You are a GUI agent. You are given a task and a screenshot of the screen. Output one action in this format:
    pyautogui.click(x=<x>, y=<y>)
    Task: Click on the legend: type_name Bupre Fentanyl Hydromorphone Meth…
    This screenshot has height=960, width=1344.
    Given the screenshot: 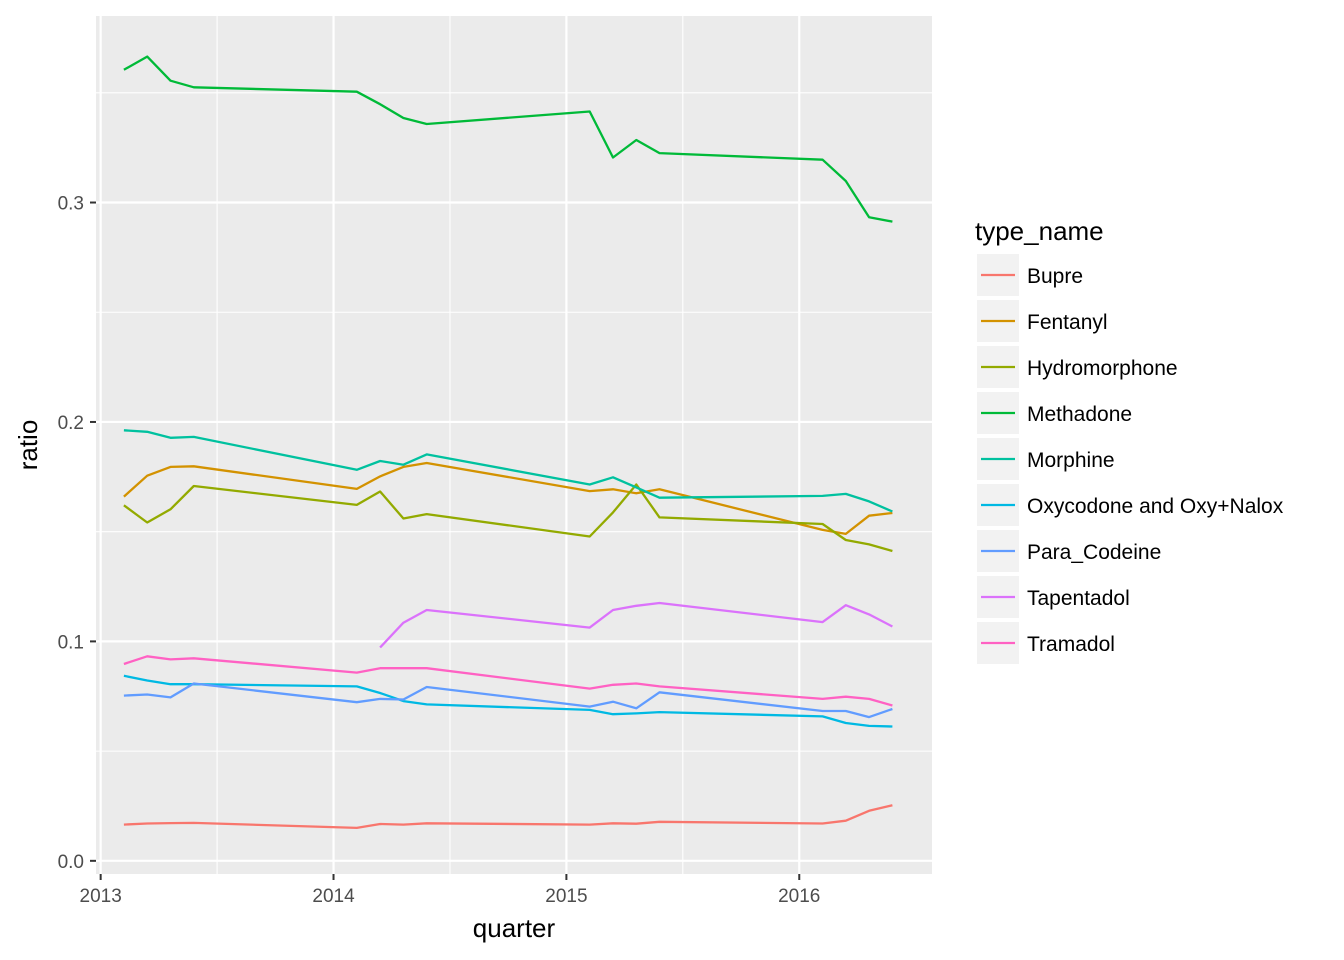 What is the action you would take?
    pyautogui.click(x=1129, y=440)
    